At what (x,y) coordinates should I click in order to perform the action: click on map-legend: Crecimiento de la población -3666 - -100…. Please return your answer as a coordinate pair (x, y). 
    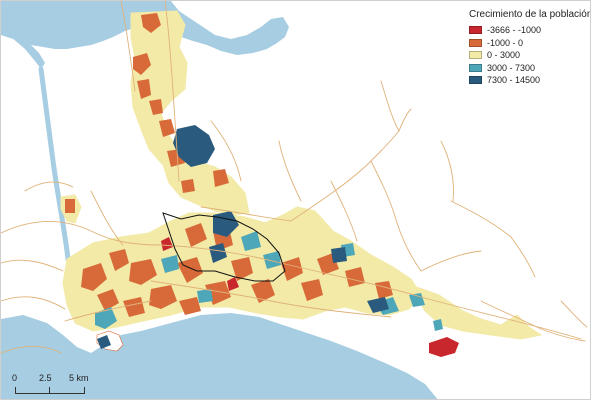
    Looking at the image, I should click on (530, 48).